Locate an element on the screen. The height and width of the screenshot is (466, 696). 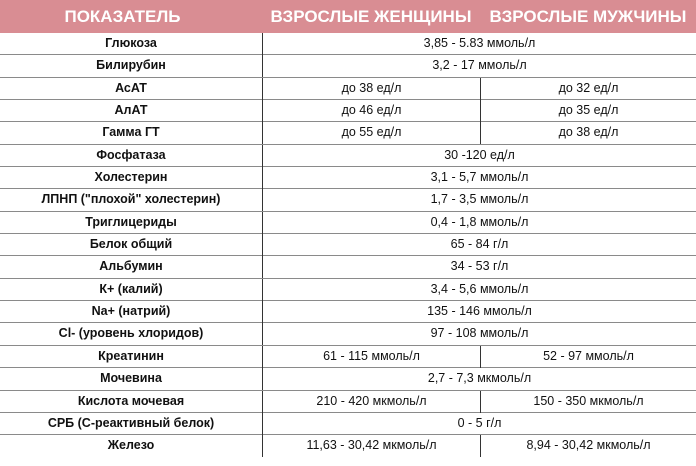
value-women: до 38 ед/л is located at coordinates (371, 88).